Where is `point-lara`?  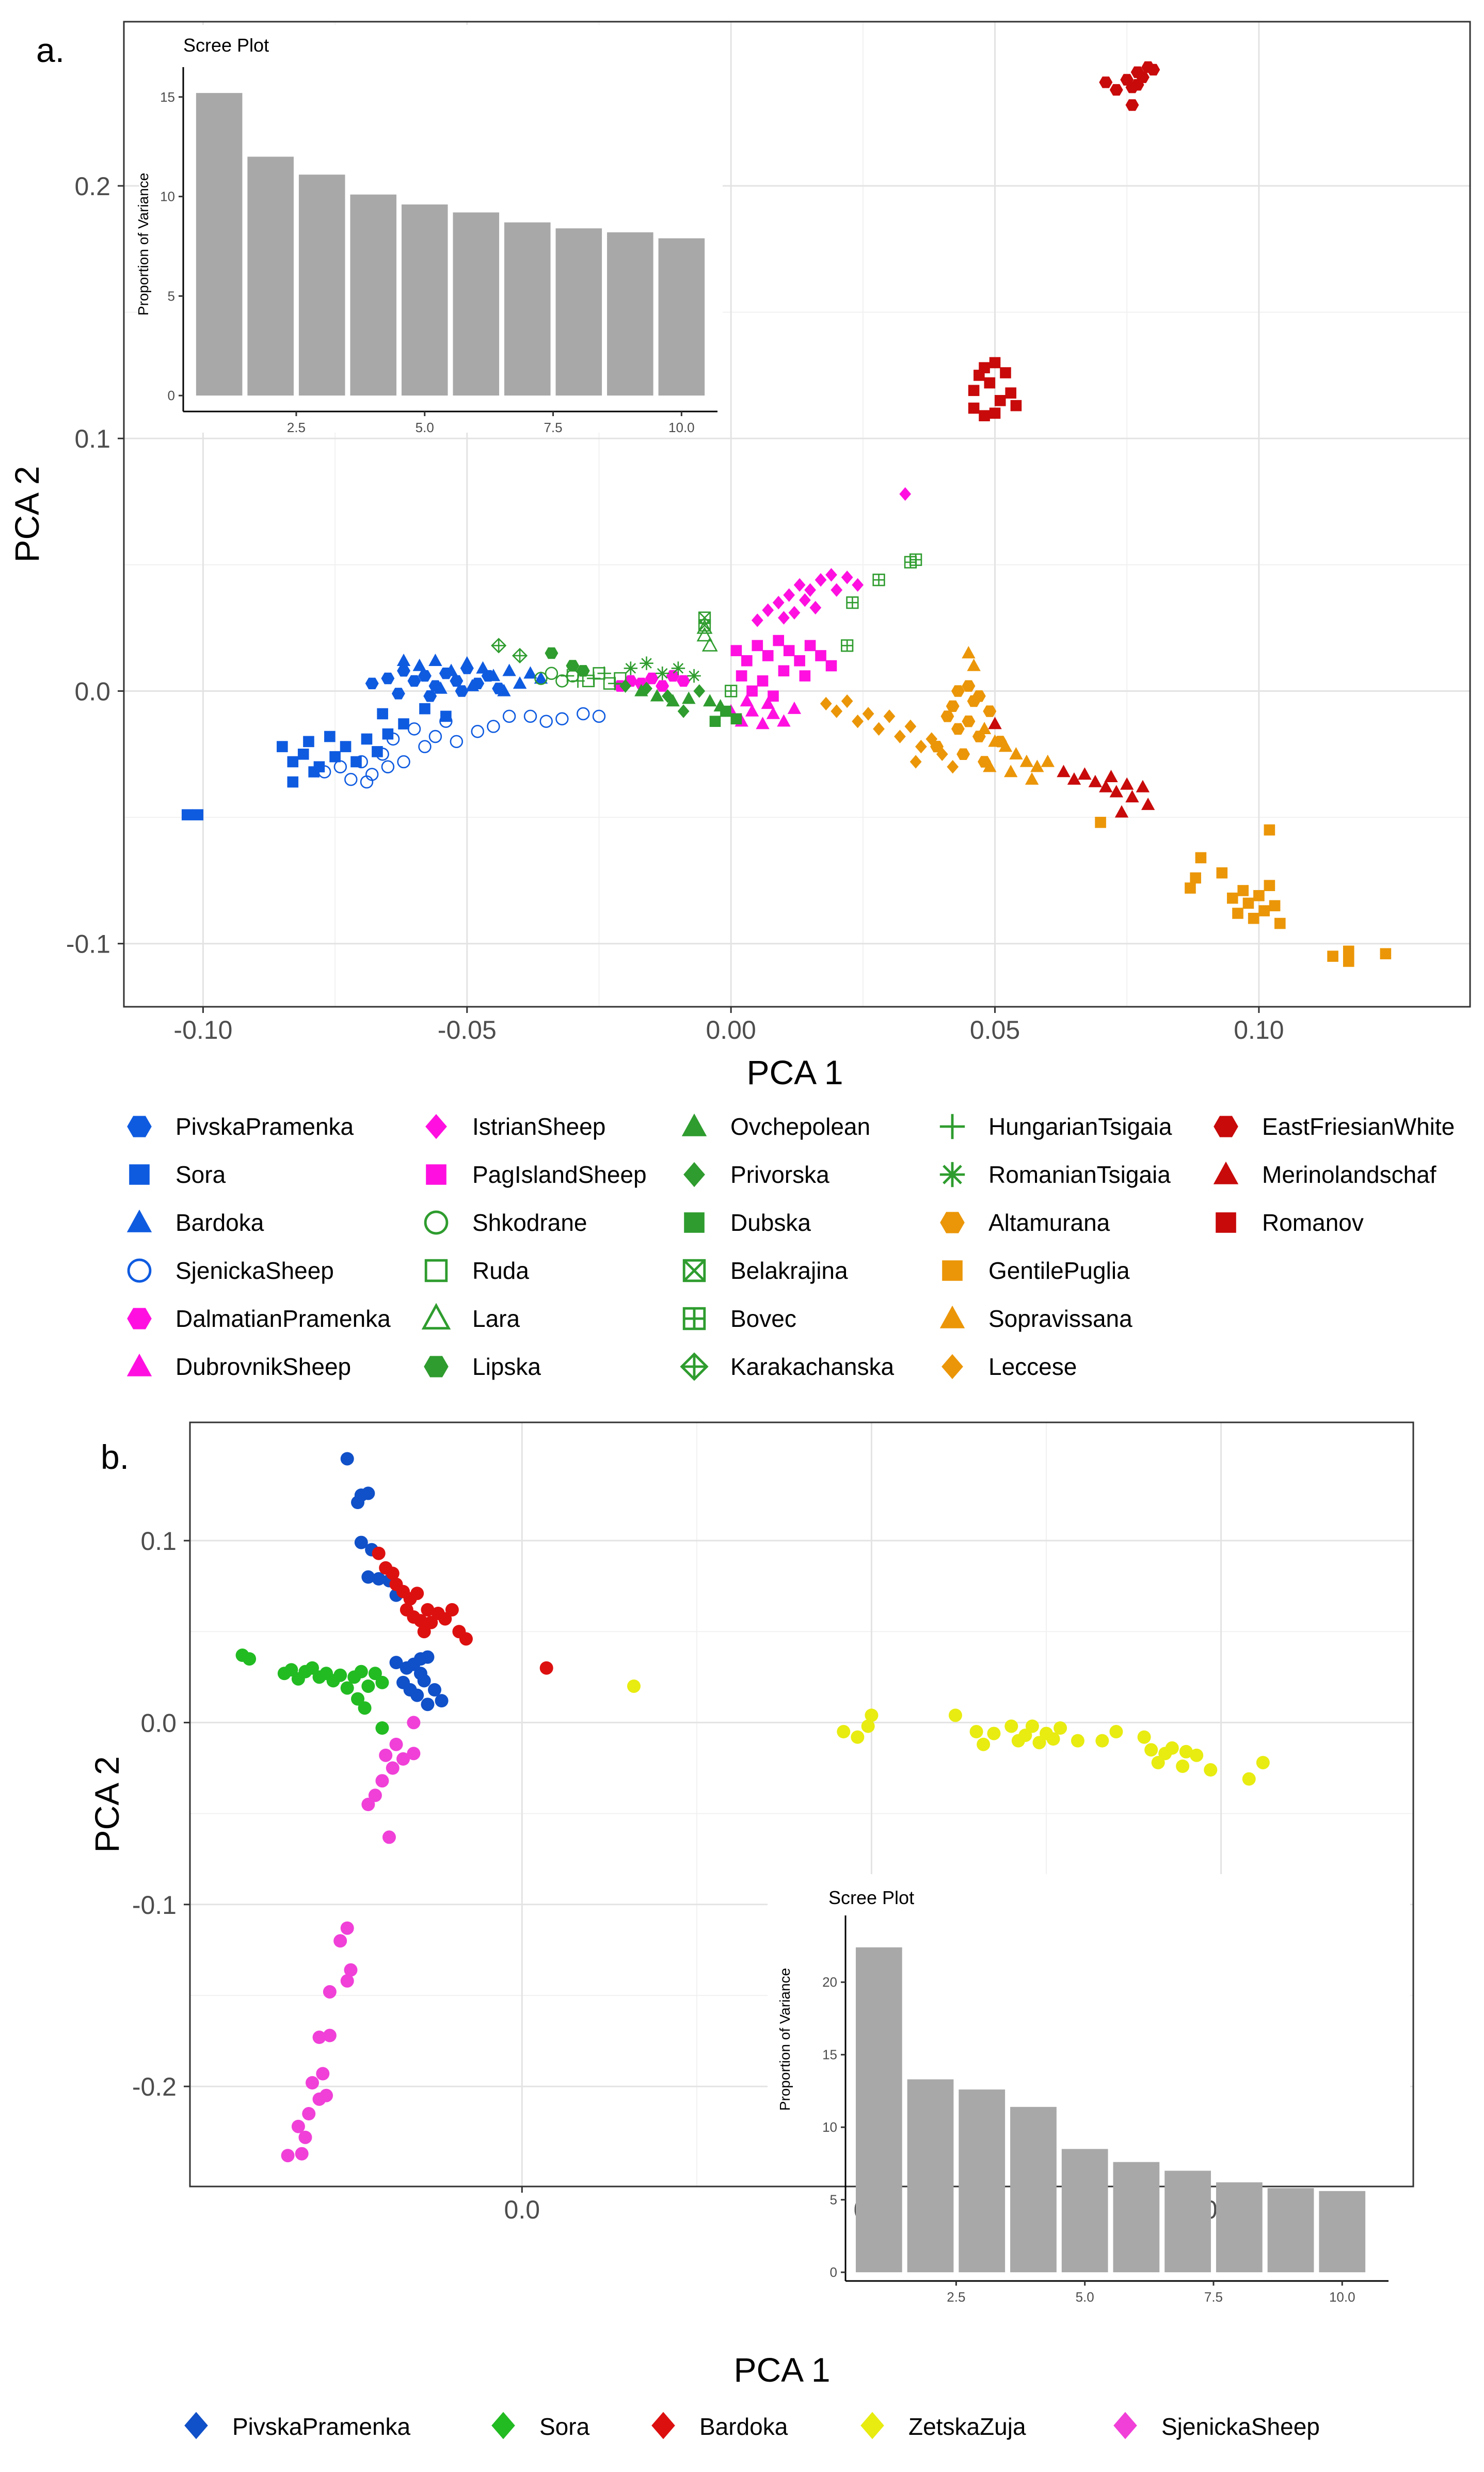 point-lara is located at coordinates (704, 626).